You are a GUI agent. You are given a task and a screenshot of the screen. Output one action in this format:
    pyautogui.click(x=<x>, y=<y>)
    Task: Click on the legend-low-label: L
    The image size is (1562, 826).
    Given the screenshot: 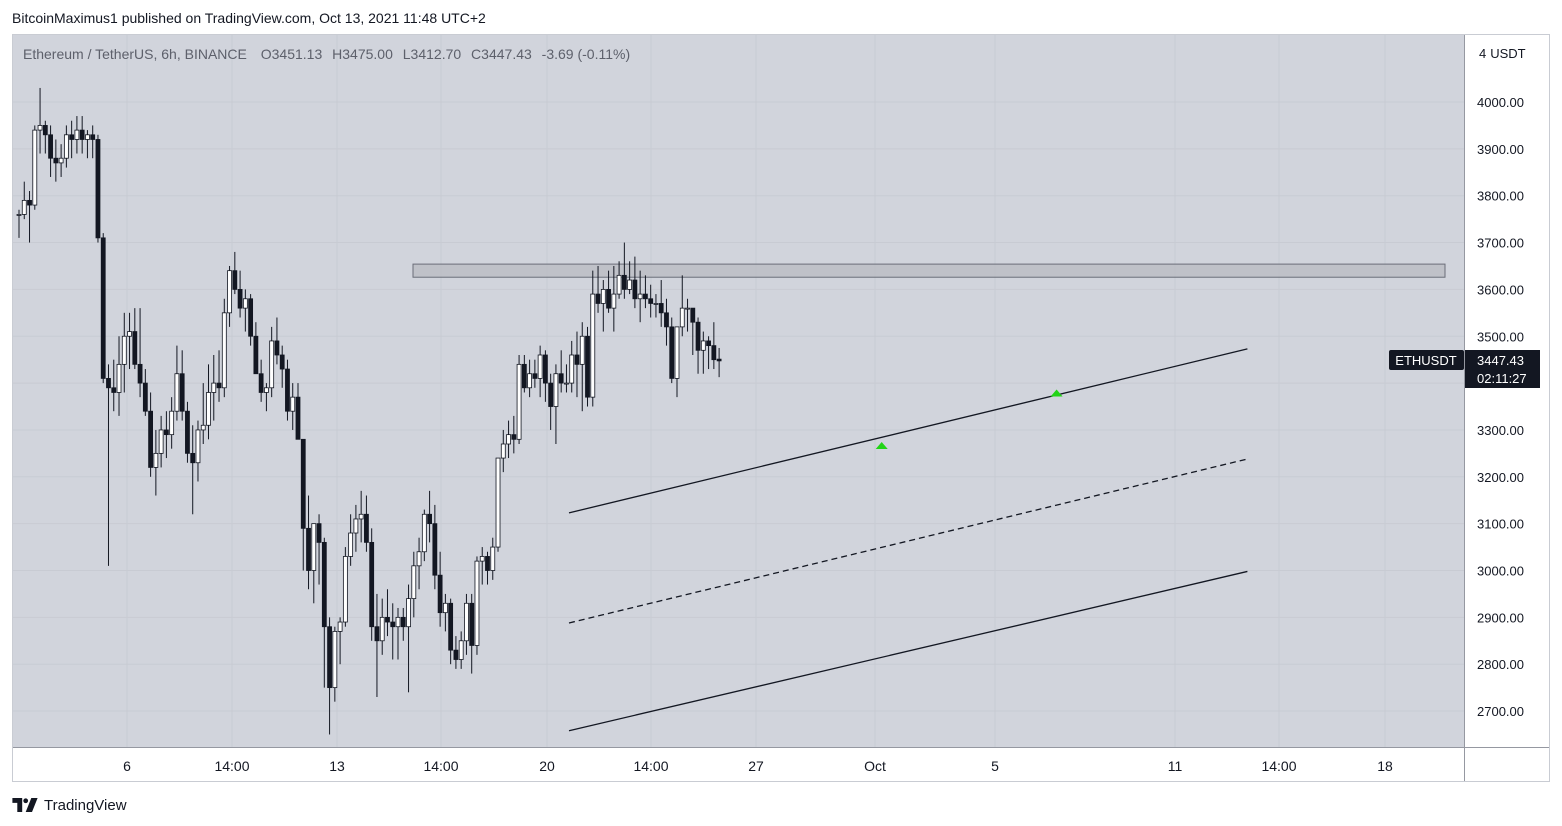 What is the action you would take?
    pyautogui.click(x=407, y=54)
    